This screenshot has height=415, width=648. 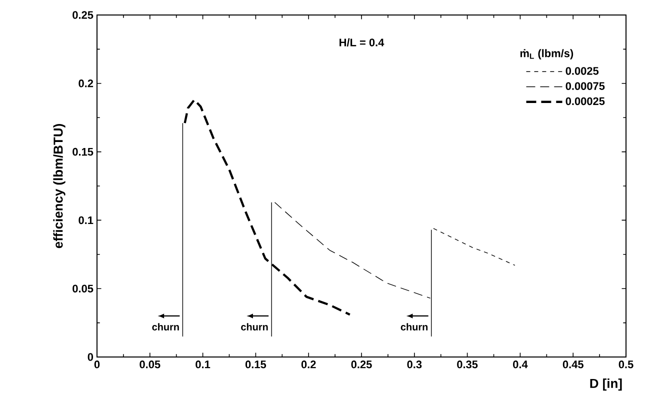 I want to click on legend-label: 0.00075, so click(x=585, y=86).